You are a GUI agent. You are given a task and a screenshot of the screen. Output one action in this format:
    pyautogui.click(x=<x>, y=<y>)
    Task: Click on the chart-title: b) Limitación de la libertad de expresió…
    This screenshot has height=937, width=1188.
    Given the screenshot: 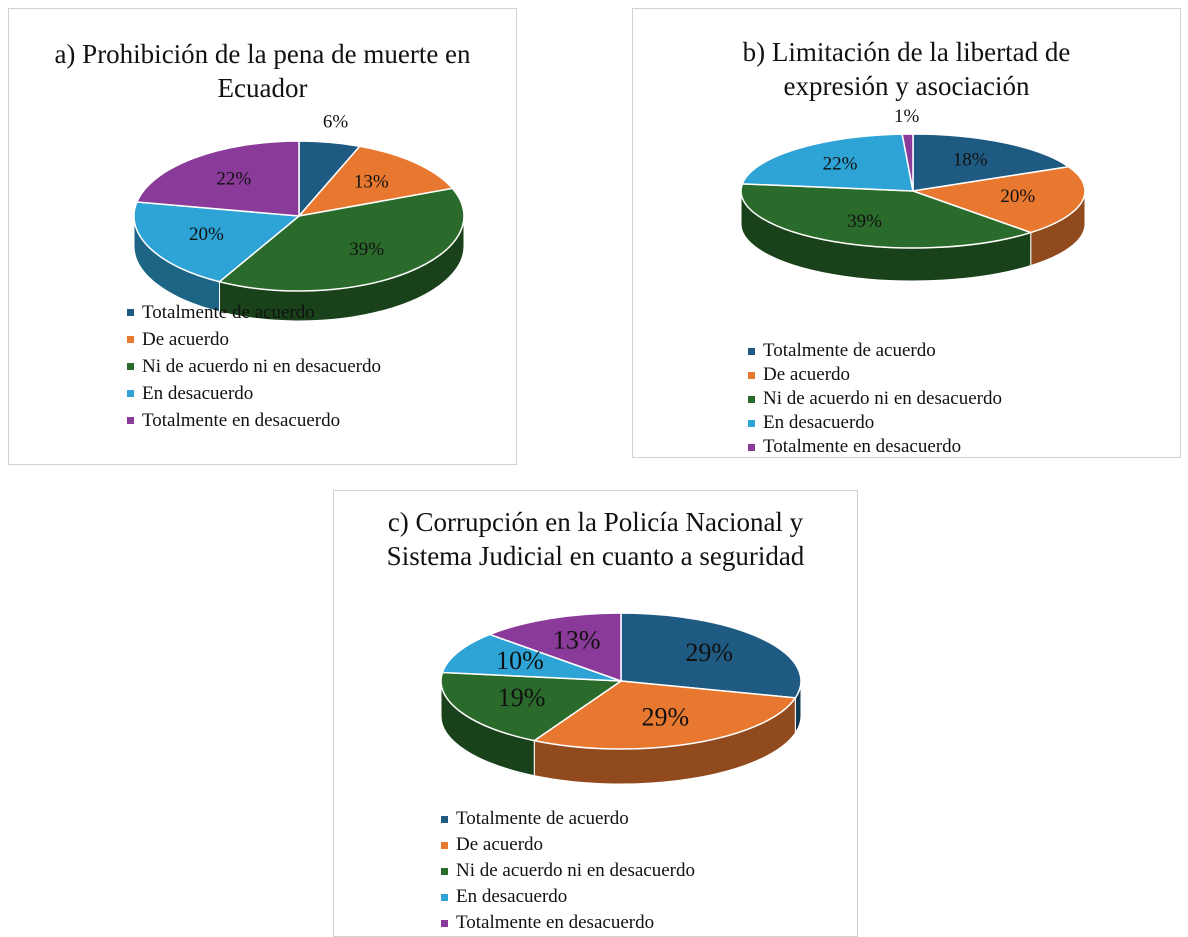 What is the action you would take?
    pyautogui.click(x=906, y=69)
    